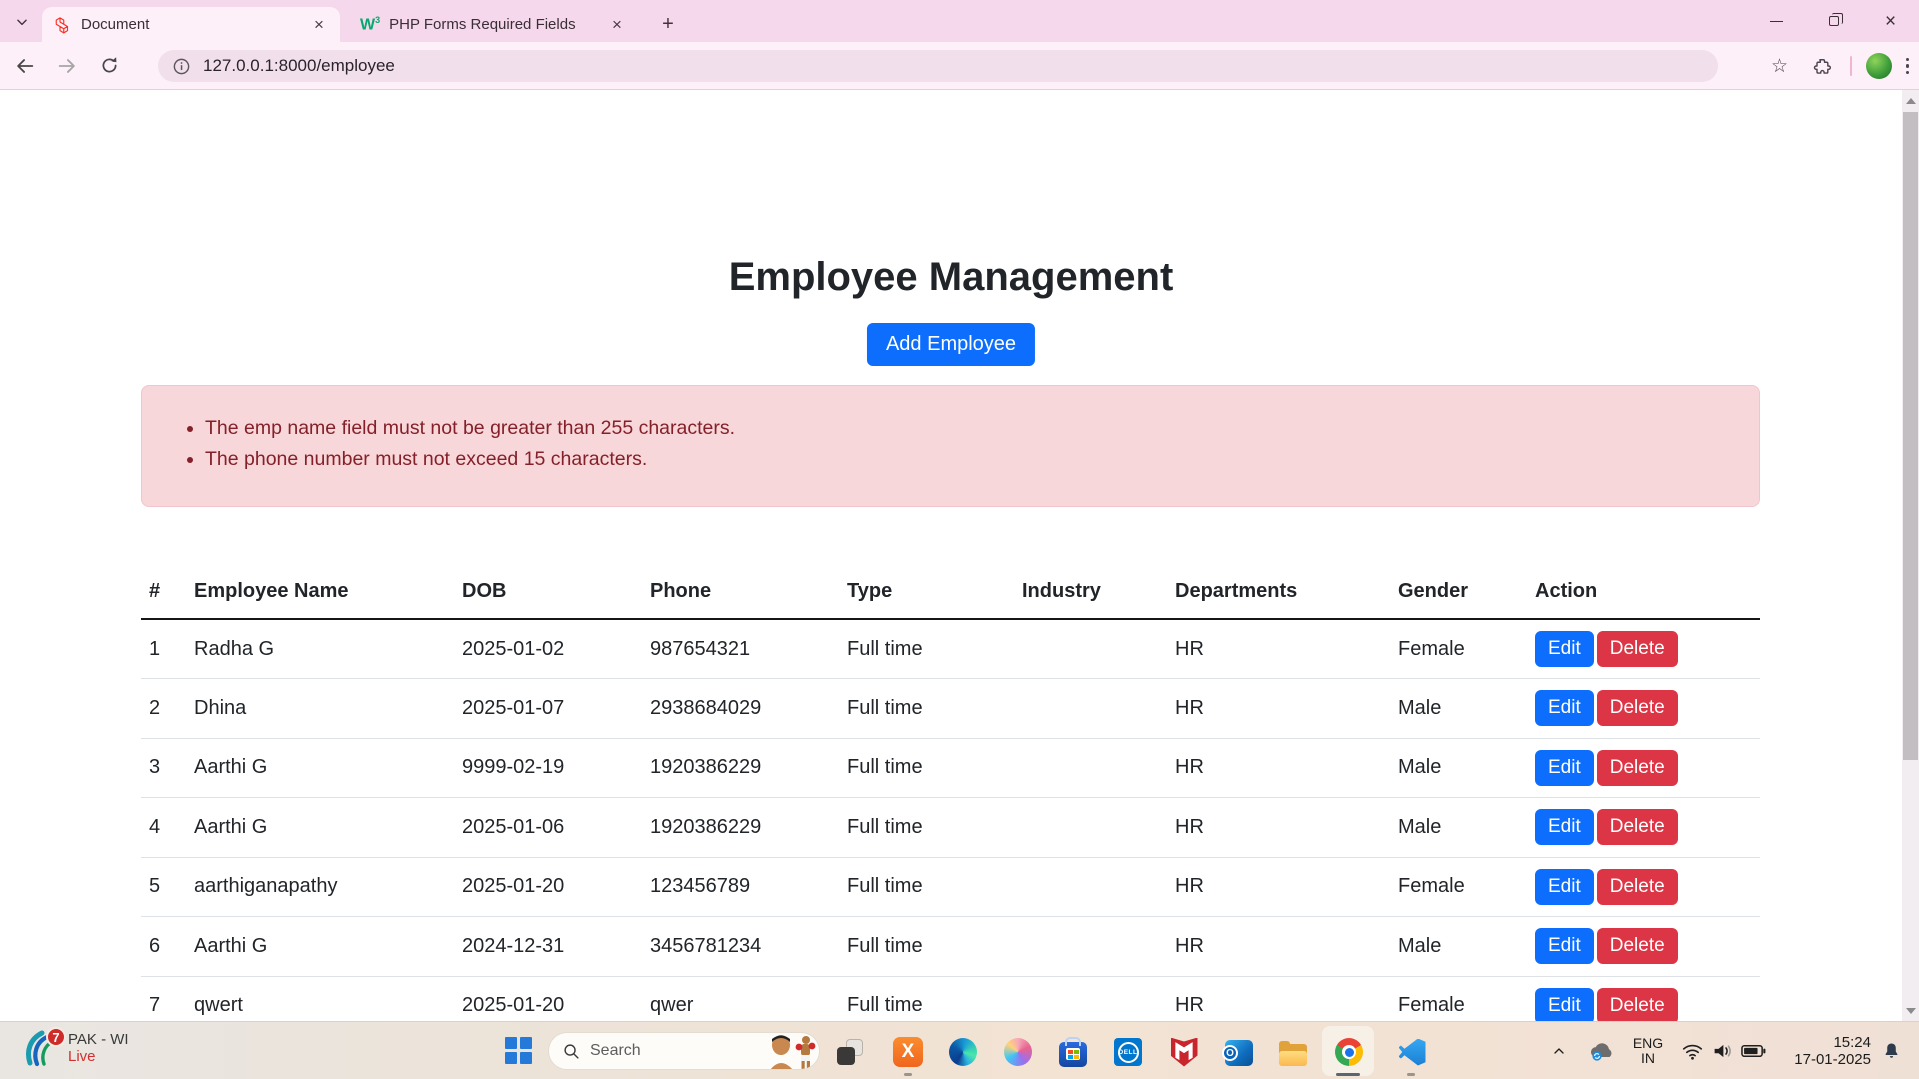 The width and height of the screenshot is (1919, 1079). I want to click on vertical-scrollbar, so click(1910, 555).